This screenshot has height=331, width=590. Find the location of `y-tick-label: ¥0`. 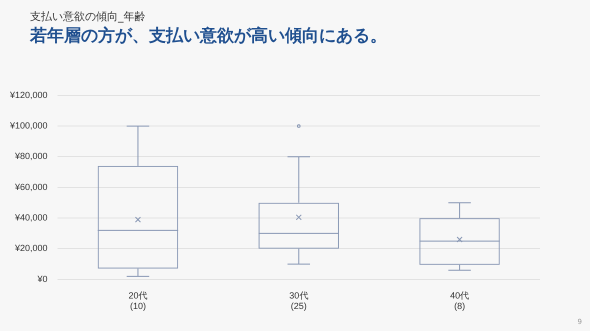

y-tick-label: ¥0 is located at coordinates (42, 279).